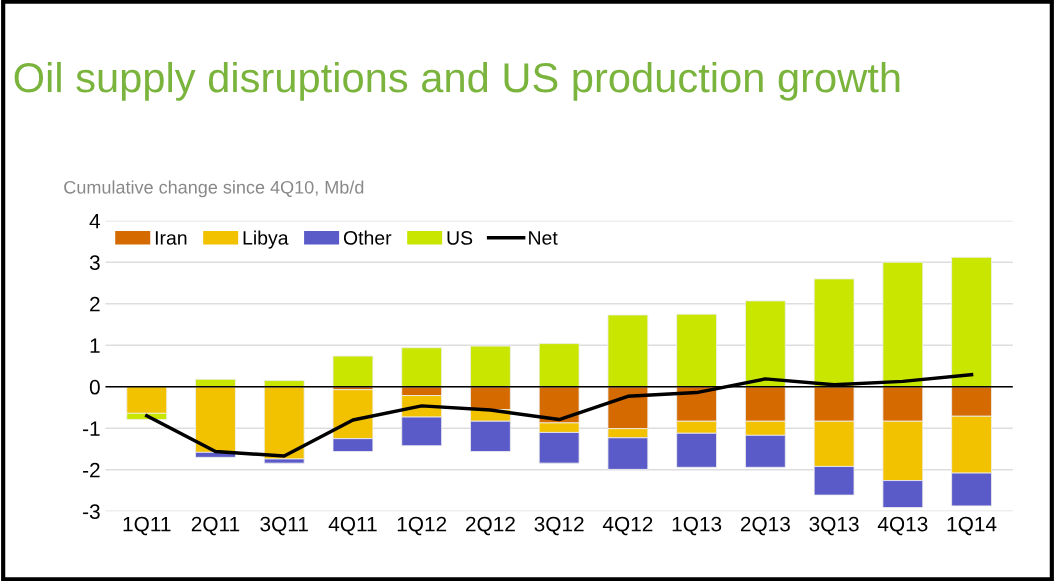  I want to click on x-tick-label: 1Q12, so click(422, 526).